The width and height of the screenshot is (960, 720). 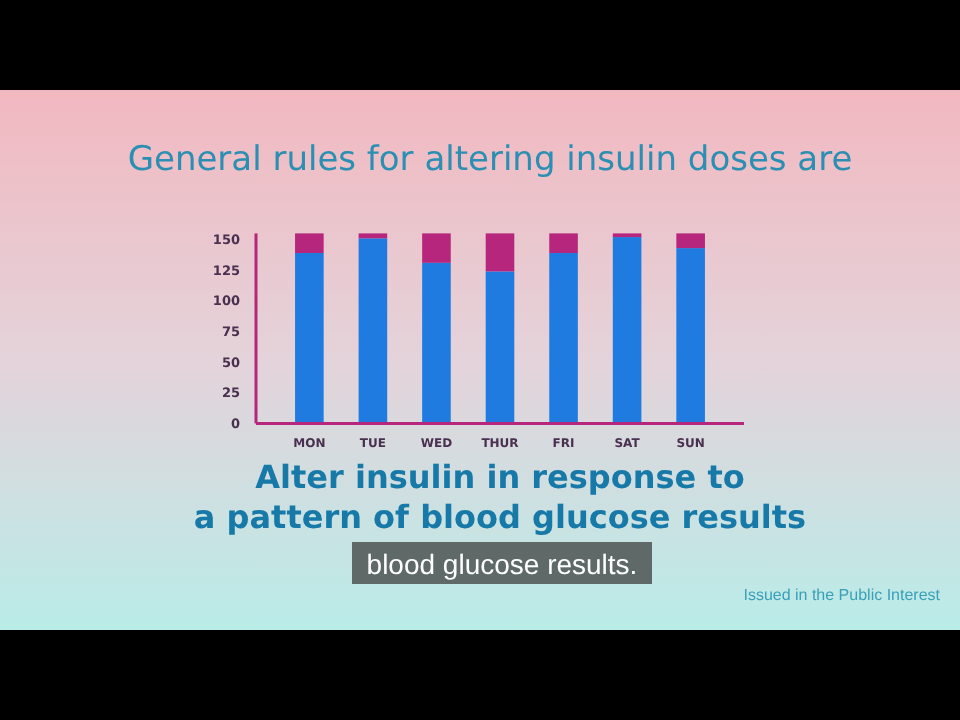 What do you see at coordinates (502, 564) in the screenshot?
I see `text: blood glucose results.` at bounding box center [502, 564].